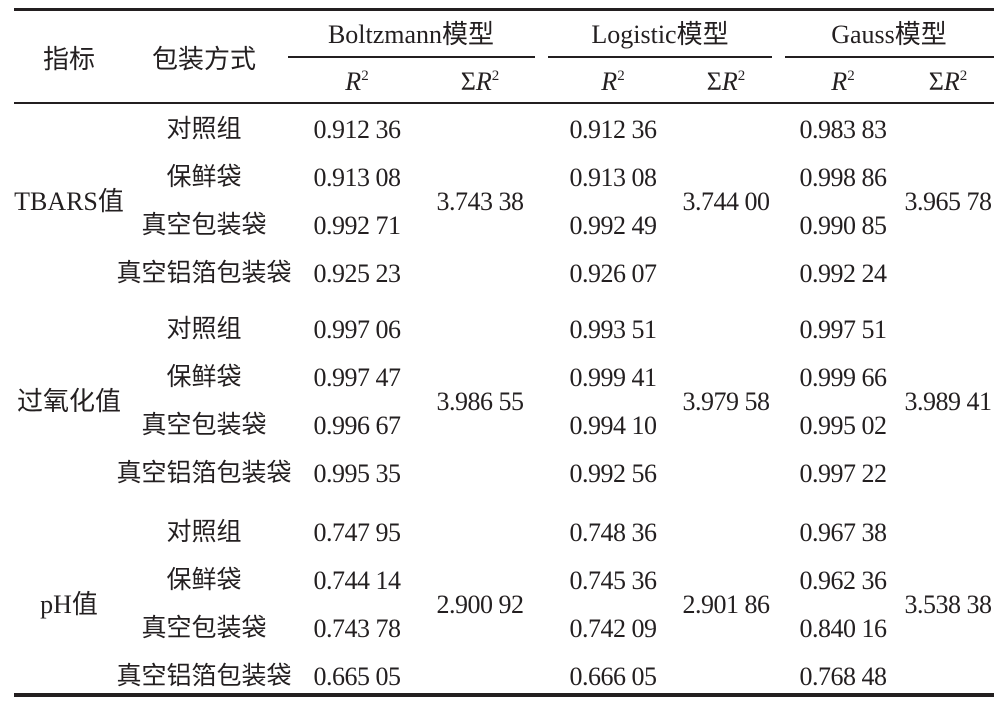 The height and width of the screenshot is (713, 1006). I want to click on r2-value-gauss: 0.997 22, so click(843, 473).